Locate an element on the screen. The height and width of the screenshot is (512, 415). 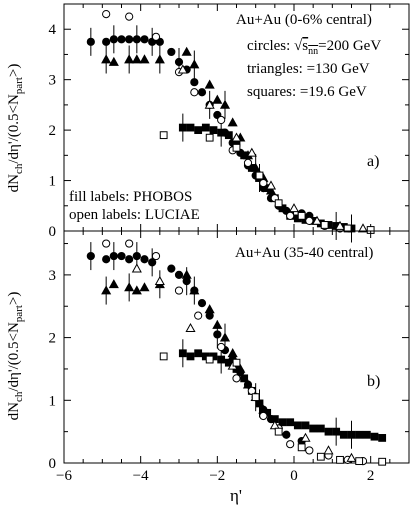
fill-labels-note: fill labels: PHOBOS is located at coordinates (130, 197).